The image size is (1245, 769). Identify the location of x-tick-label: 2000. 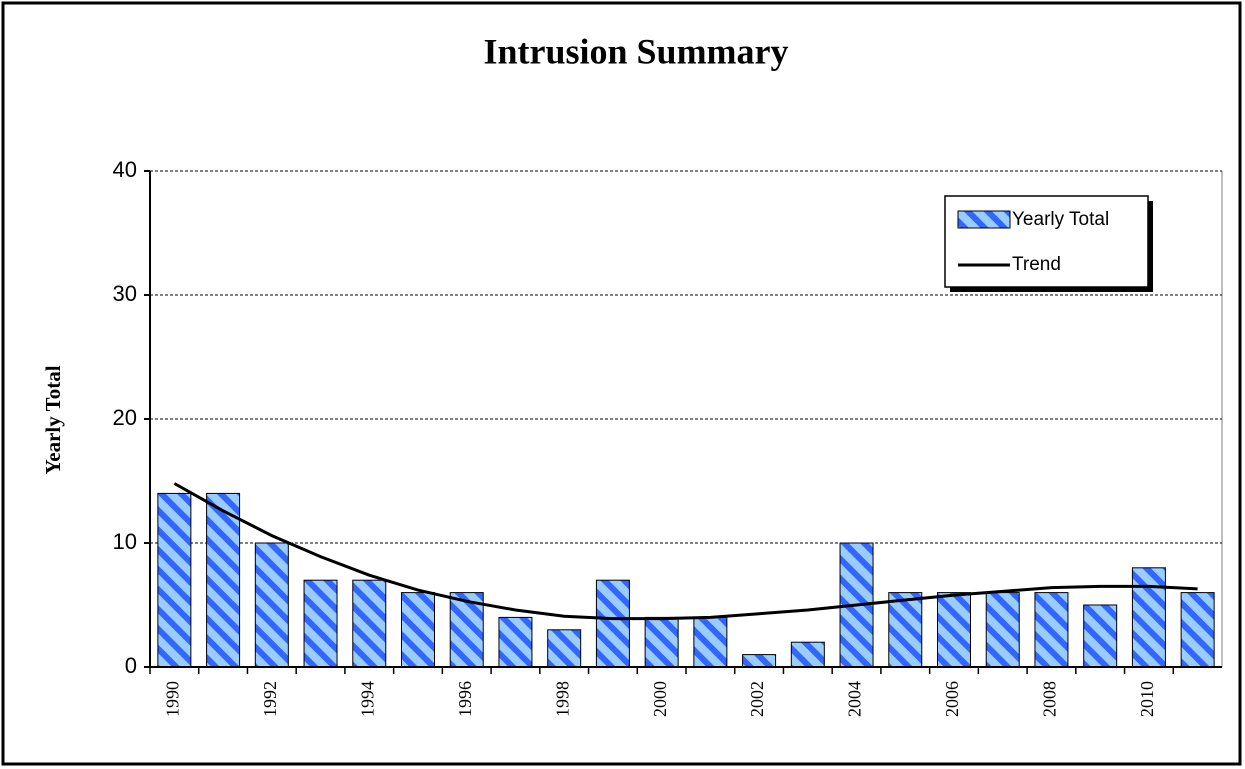
(660, 699).